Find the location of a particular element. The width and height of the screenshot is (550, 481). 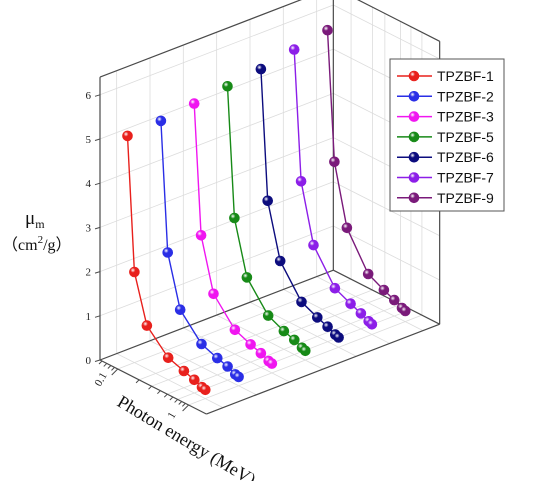

y-tick-label: 5 is located at coordinates (89, 140).